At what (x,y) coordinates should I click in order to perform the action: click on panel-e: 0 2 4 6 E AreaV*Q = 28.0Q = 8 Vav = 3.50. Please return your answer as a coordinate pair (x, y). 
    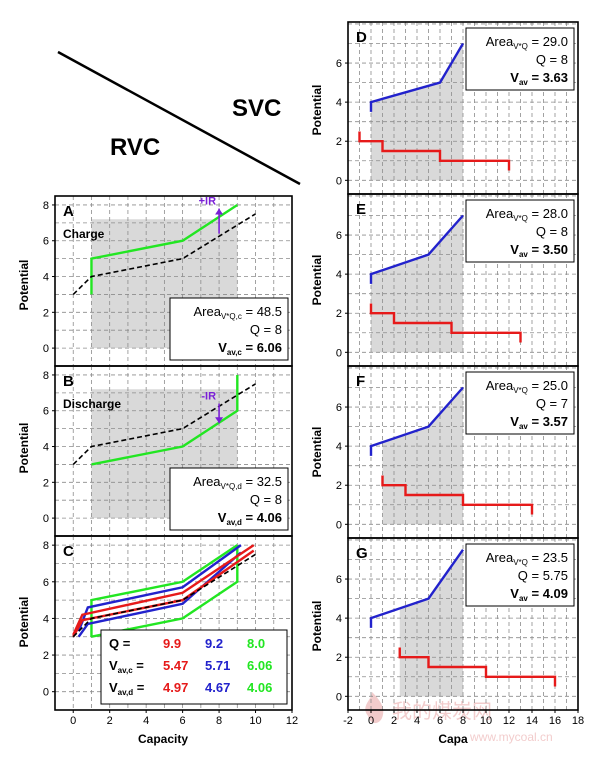
    Looking at the image, I should click on (457, 280).